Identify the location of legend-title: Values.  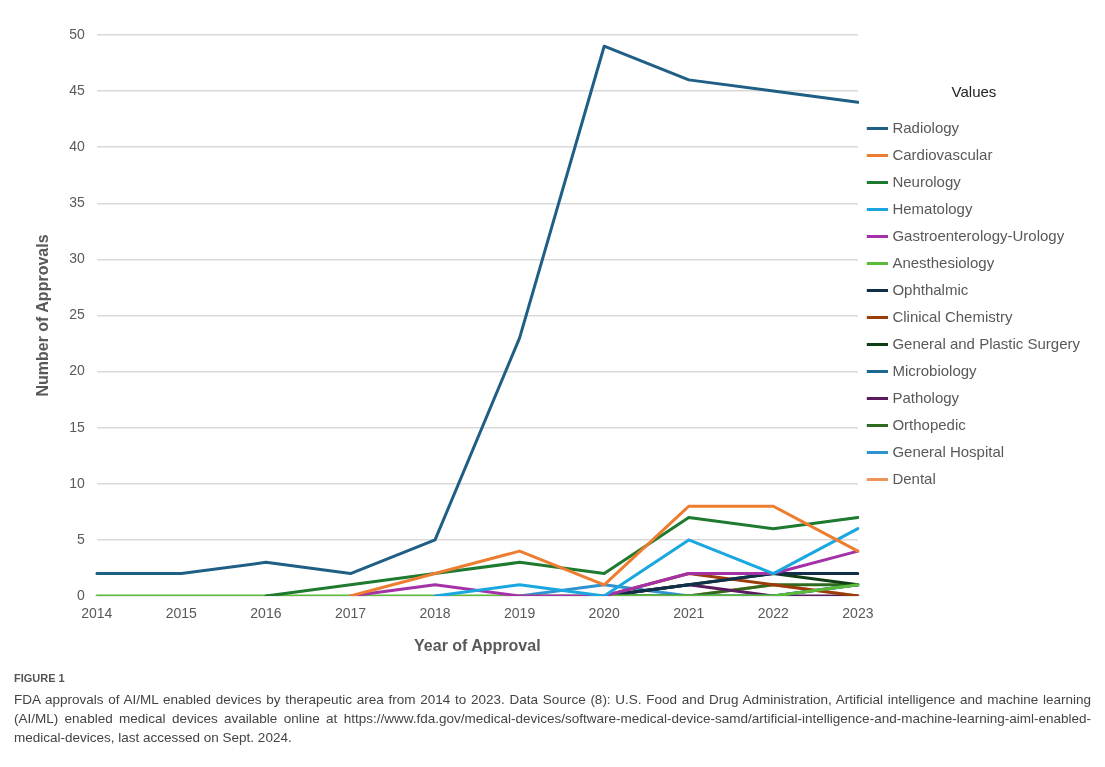
(974, 91).